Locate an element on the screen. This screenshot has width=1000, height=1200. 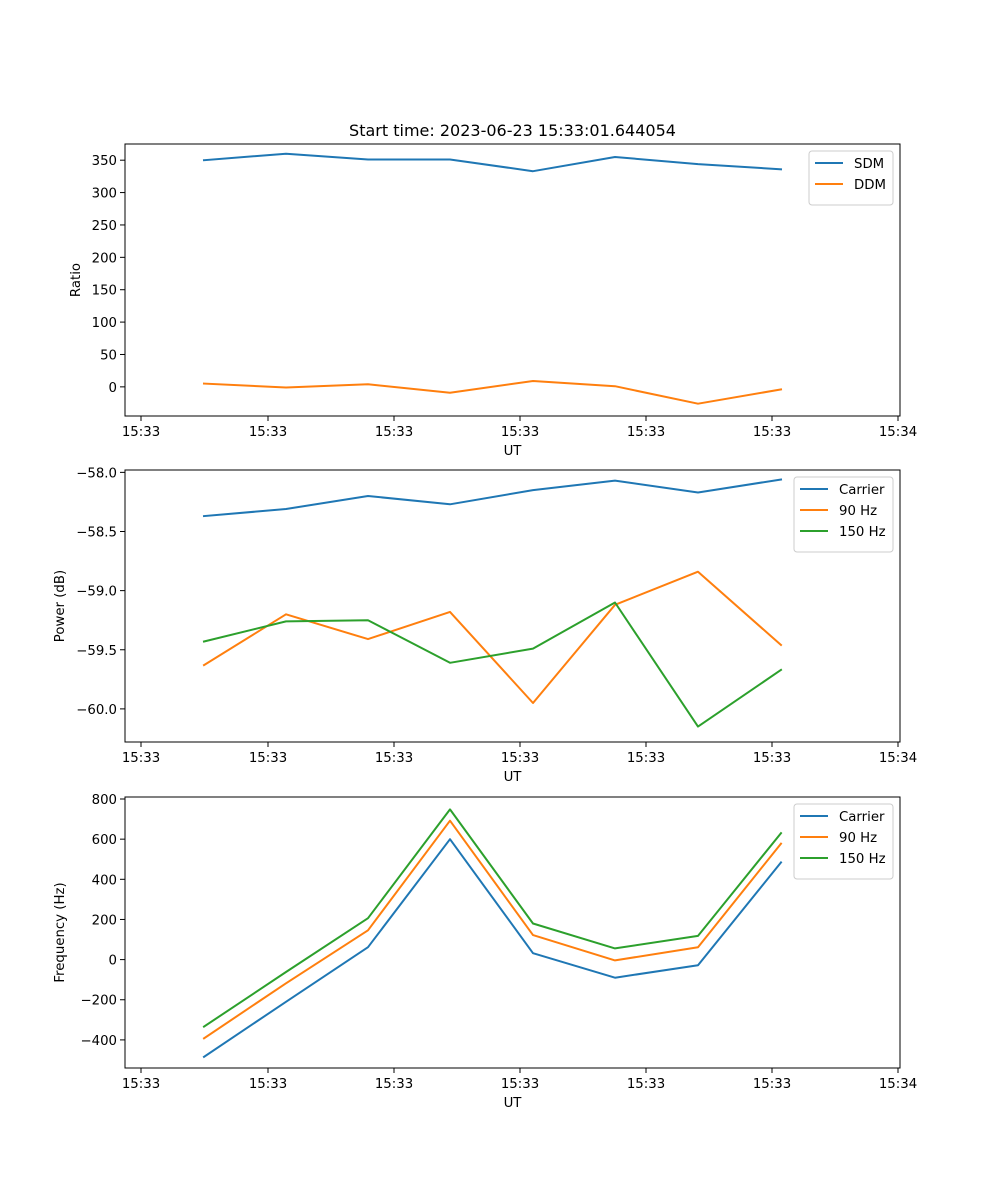
y-tick-label: −60.0 is located at coordinates (96, 710).